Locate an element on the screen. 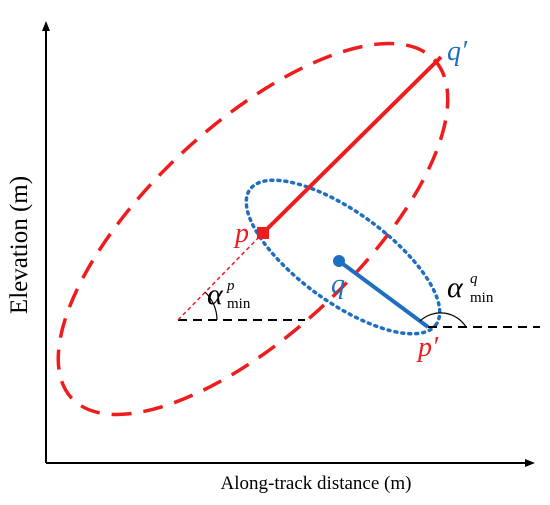 Image resolution: width=550 pixels, height=505 pixels. alpha-q-sup: q is located at coordinates (474, 279).